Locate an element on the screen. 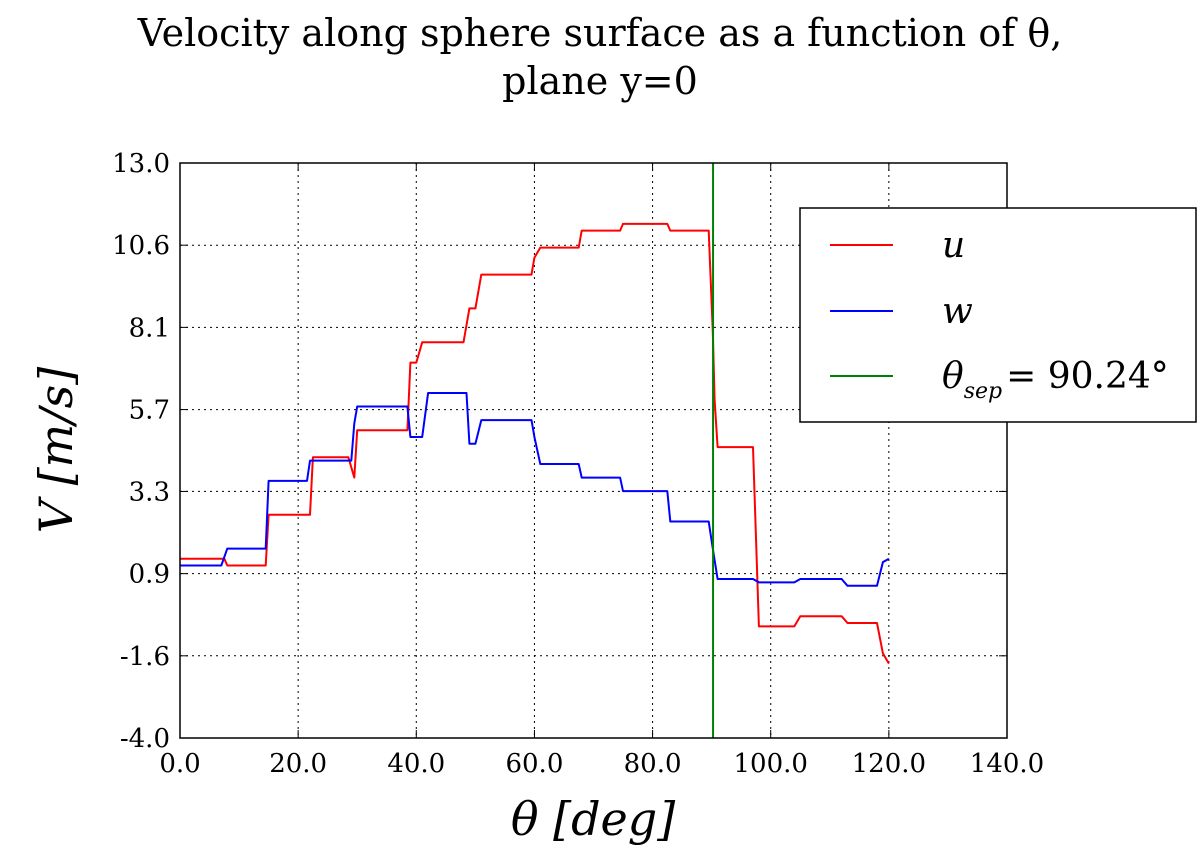 The height and width of the screenshot is (860, 1200). x-tick-label: 0.0 is located at coordinates (179, 764).